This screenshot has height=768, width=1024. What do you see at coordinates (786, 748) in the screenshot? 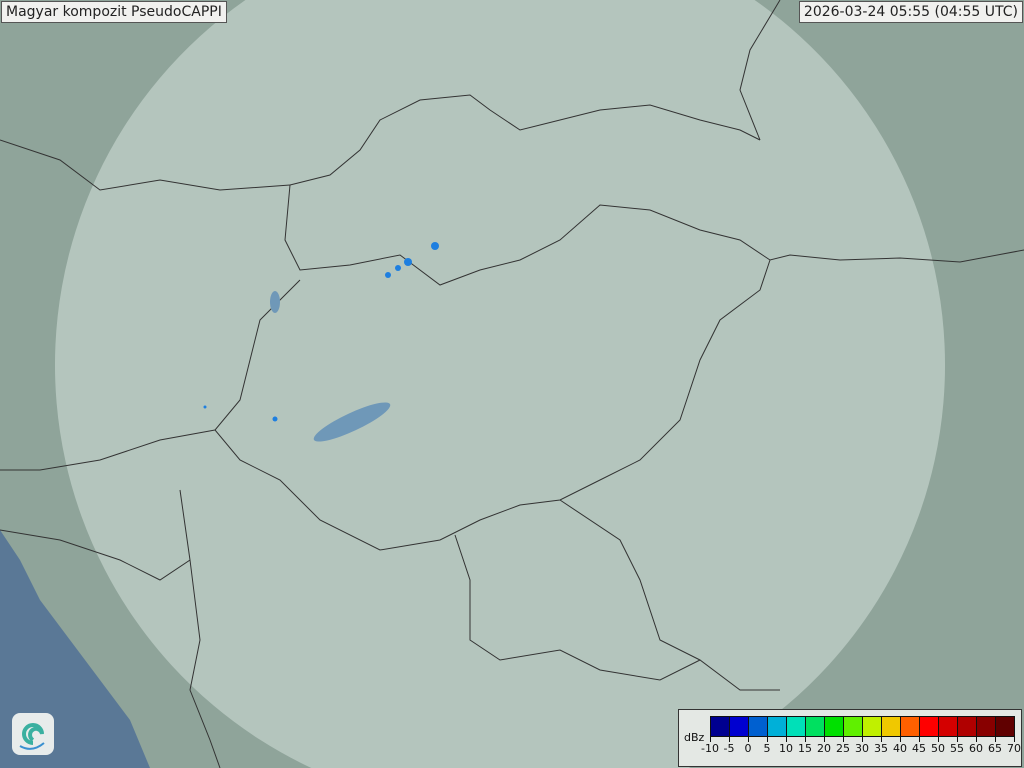
I see `legend-tick-label: 10` at bounding box center [786, 748].